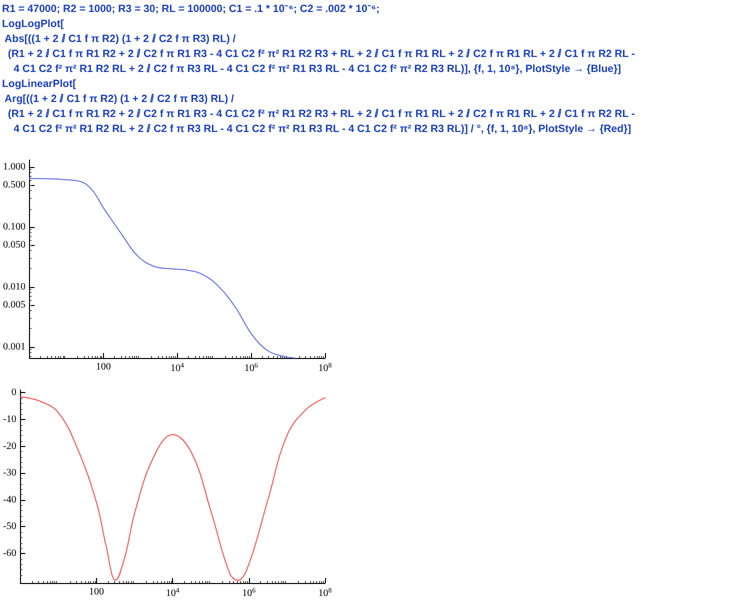 The width and height of the screenshot is (755, 600). I want to click on y-tick-label: 0.050, so click(14, 244).